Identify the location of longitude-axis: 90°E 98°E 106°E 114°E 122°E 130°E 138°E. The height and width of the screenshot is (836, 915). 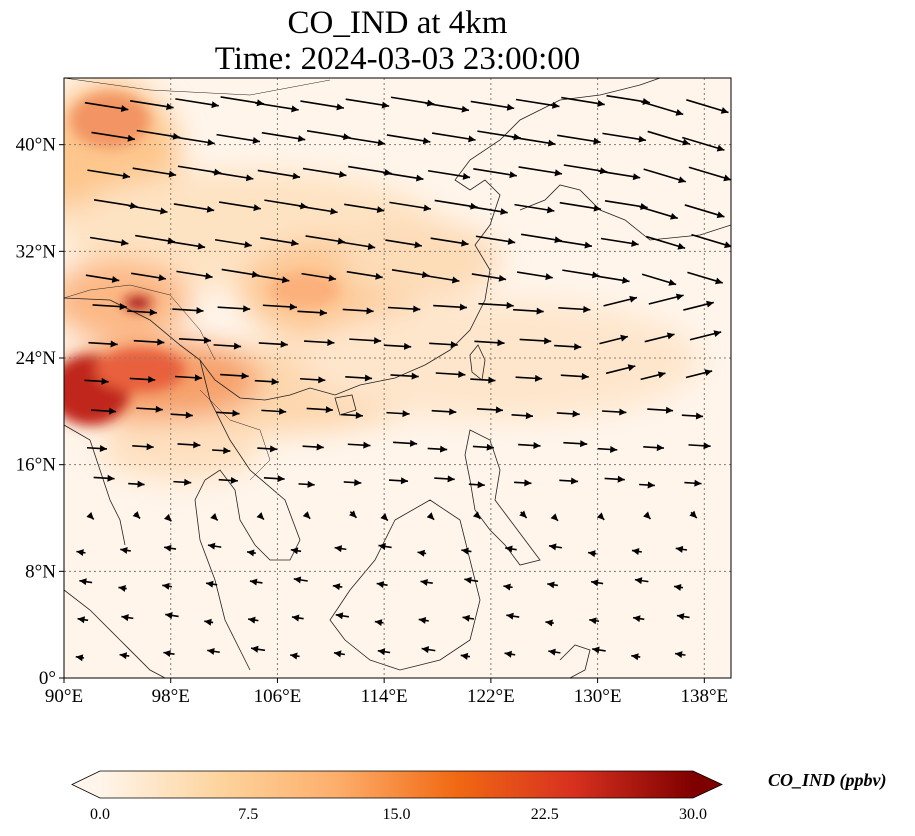
(386, 692).